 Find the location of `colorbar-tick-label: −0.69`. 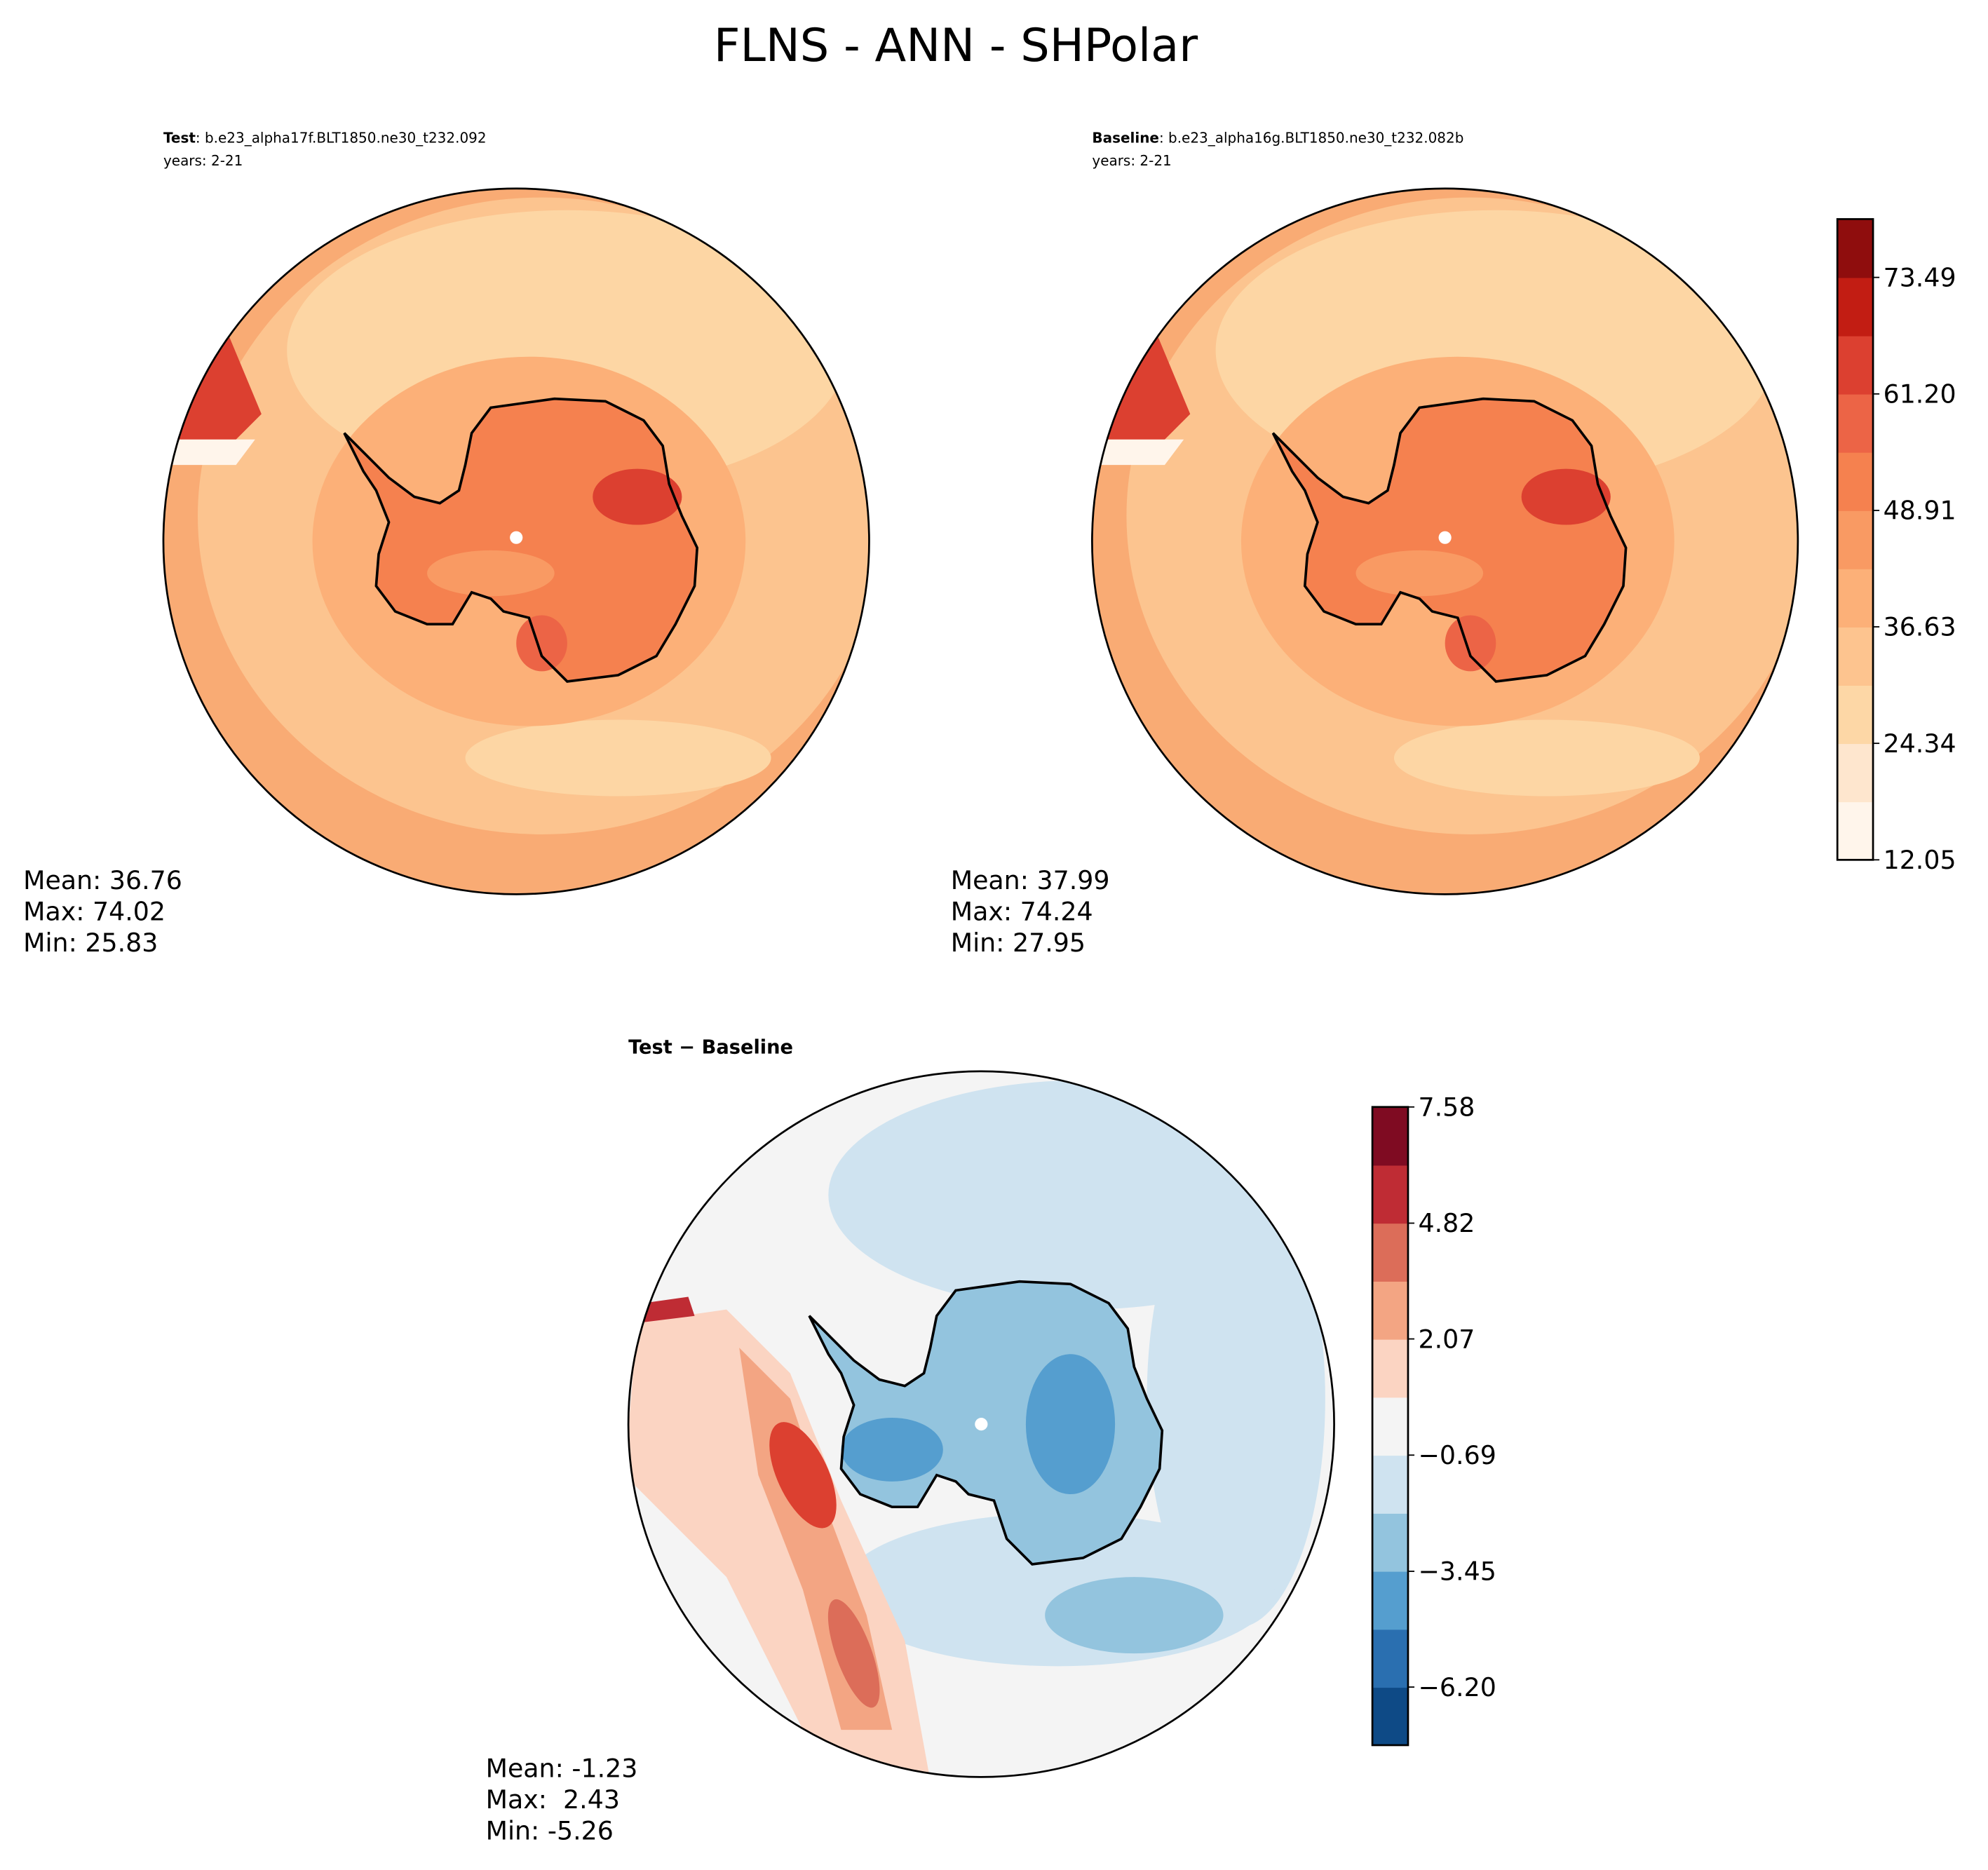

colorbar-tick-label: −0.69 is located at coordinates (1457, 1455).